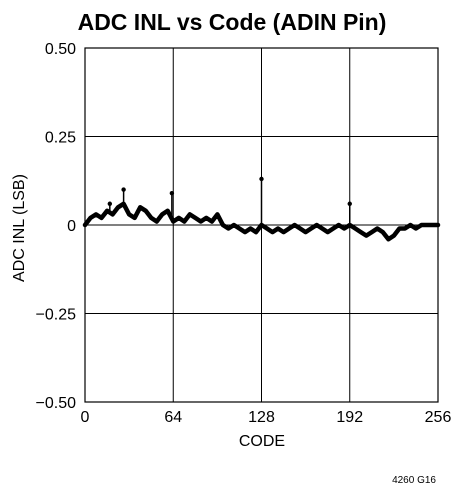  Describe the element at coordinates (19, 228) in the screenshot. I see `y-axis-label: ADC INL (LSB)` at that location.